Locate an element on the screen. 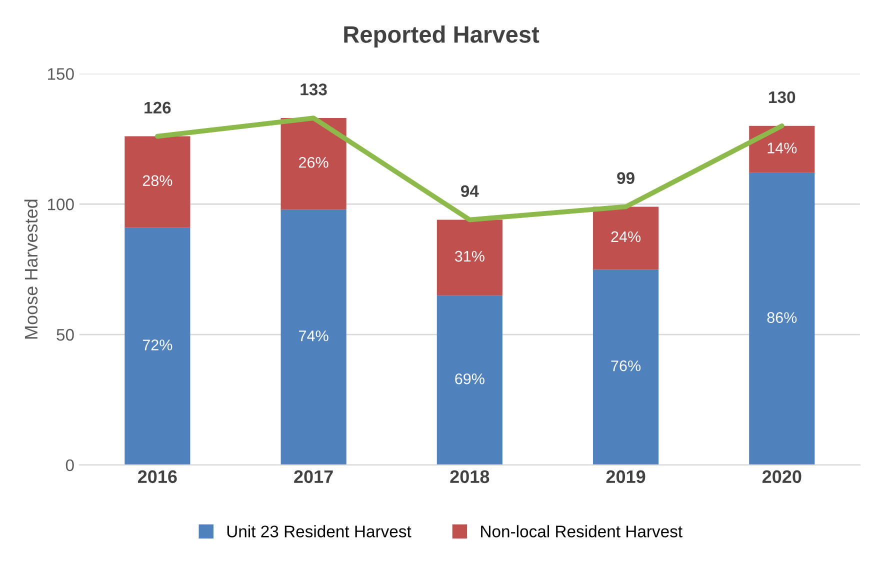 The image size is (882, 567). x-tick-label: 2018 is located at coordinates (470, 477).